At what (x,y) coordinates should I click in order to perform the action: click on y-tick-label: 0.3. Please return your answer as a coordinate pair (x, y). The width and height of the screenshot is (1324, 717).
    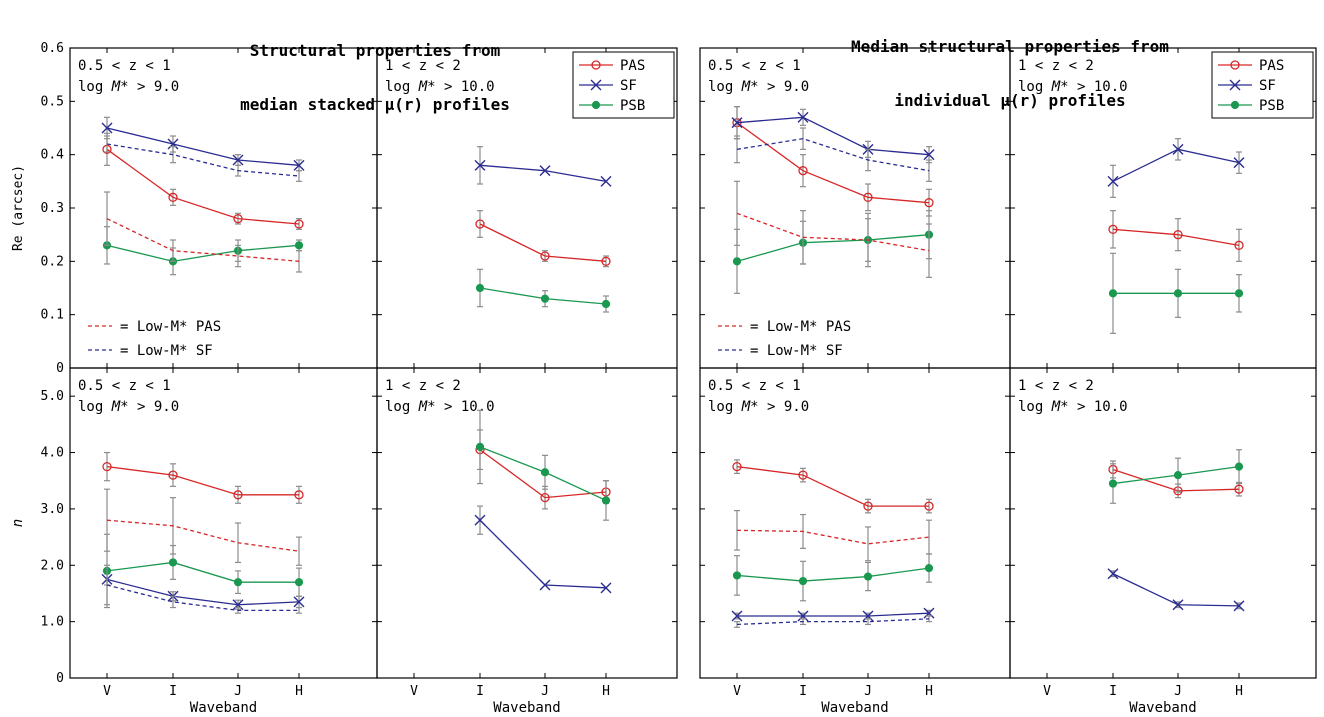
    Looking at the image, I should click on (52, 208).